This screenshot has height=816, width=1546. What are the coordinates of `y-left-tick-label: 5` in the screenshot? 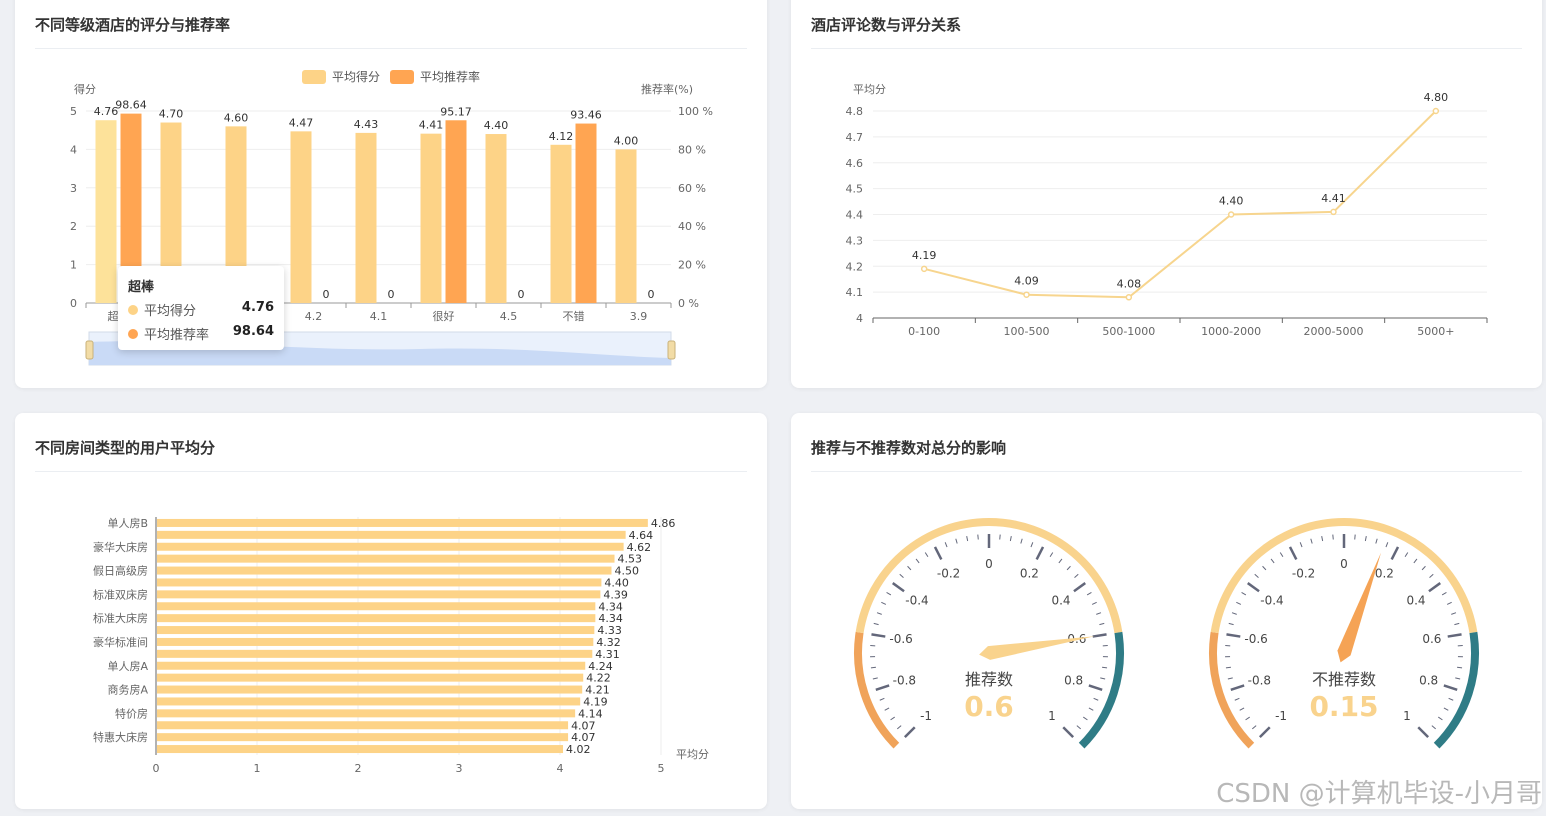 It's located at (73, 111).